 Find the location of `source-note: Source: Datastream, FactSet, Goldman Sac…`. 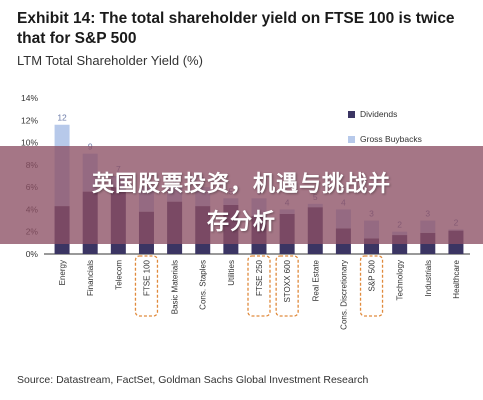

source-note: Source: Datastream, FactSet, Goldman Sac… is located at coordinates (192, 380).